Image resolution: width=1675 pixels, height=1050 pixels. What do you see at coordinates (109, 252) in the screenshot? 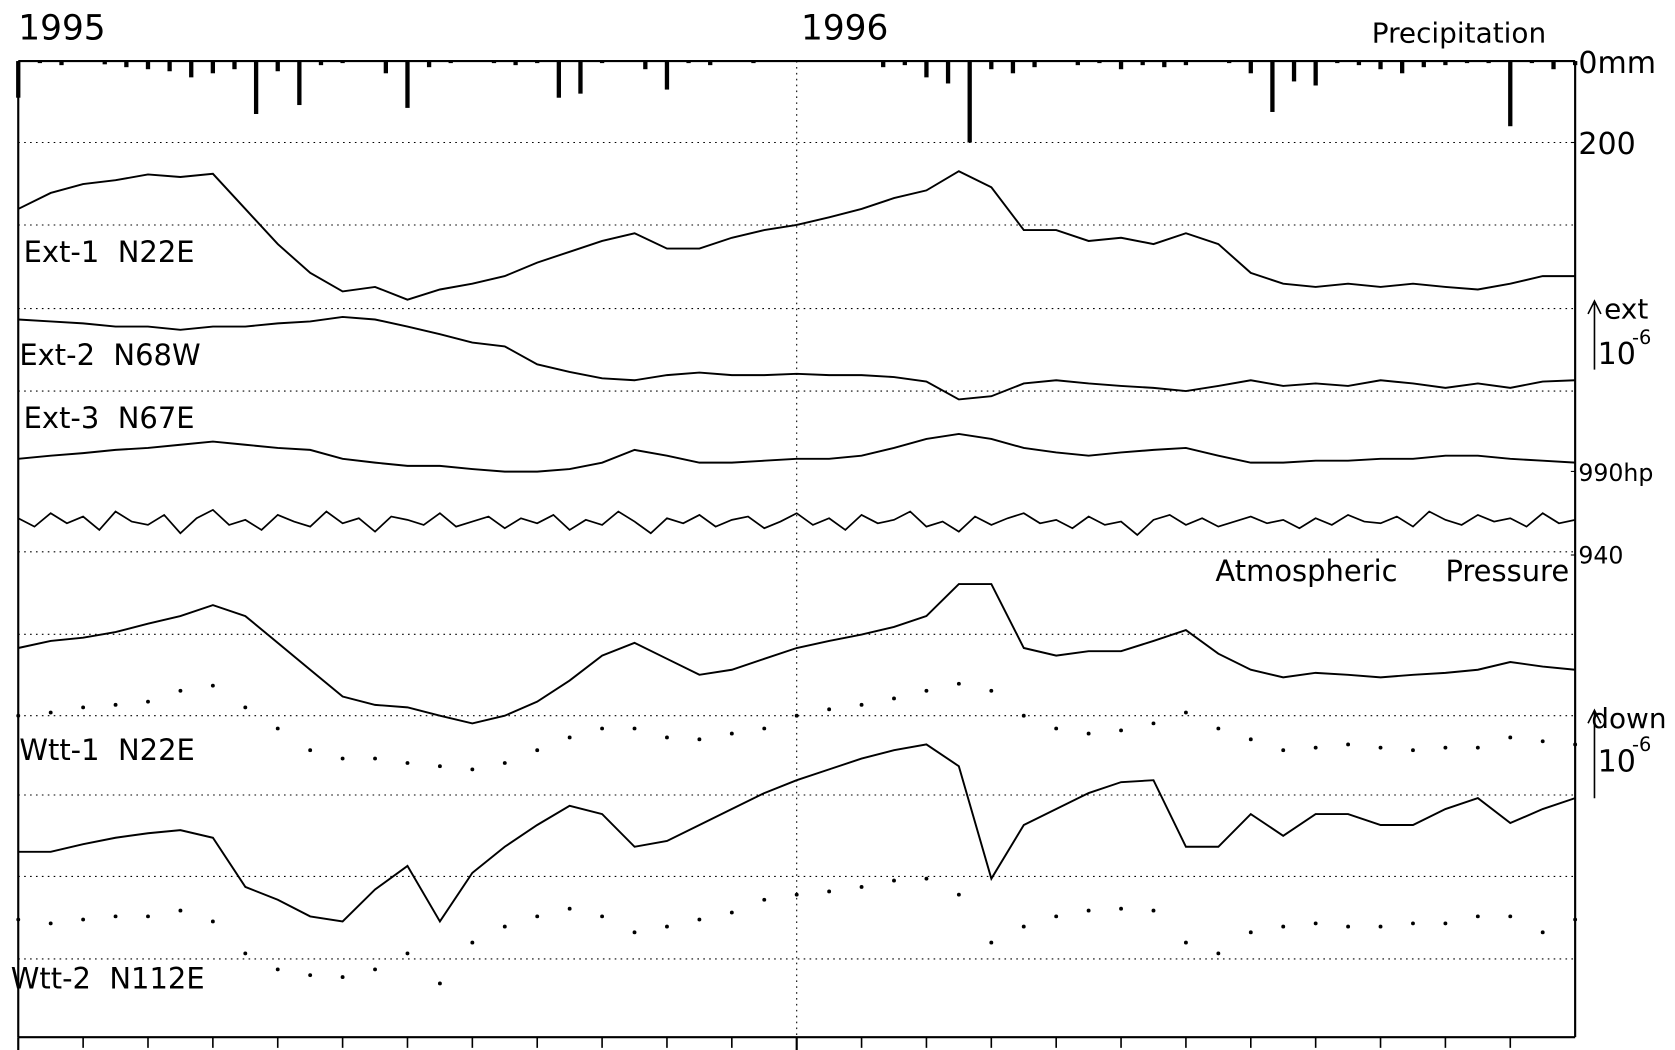
I see `series-label: Ext-1 N22E` at bounding box center [109, 252].